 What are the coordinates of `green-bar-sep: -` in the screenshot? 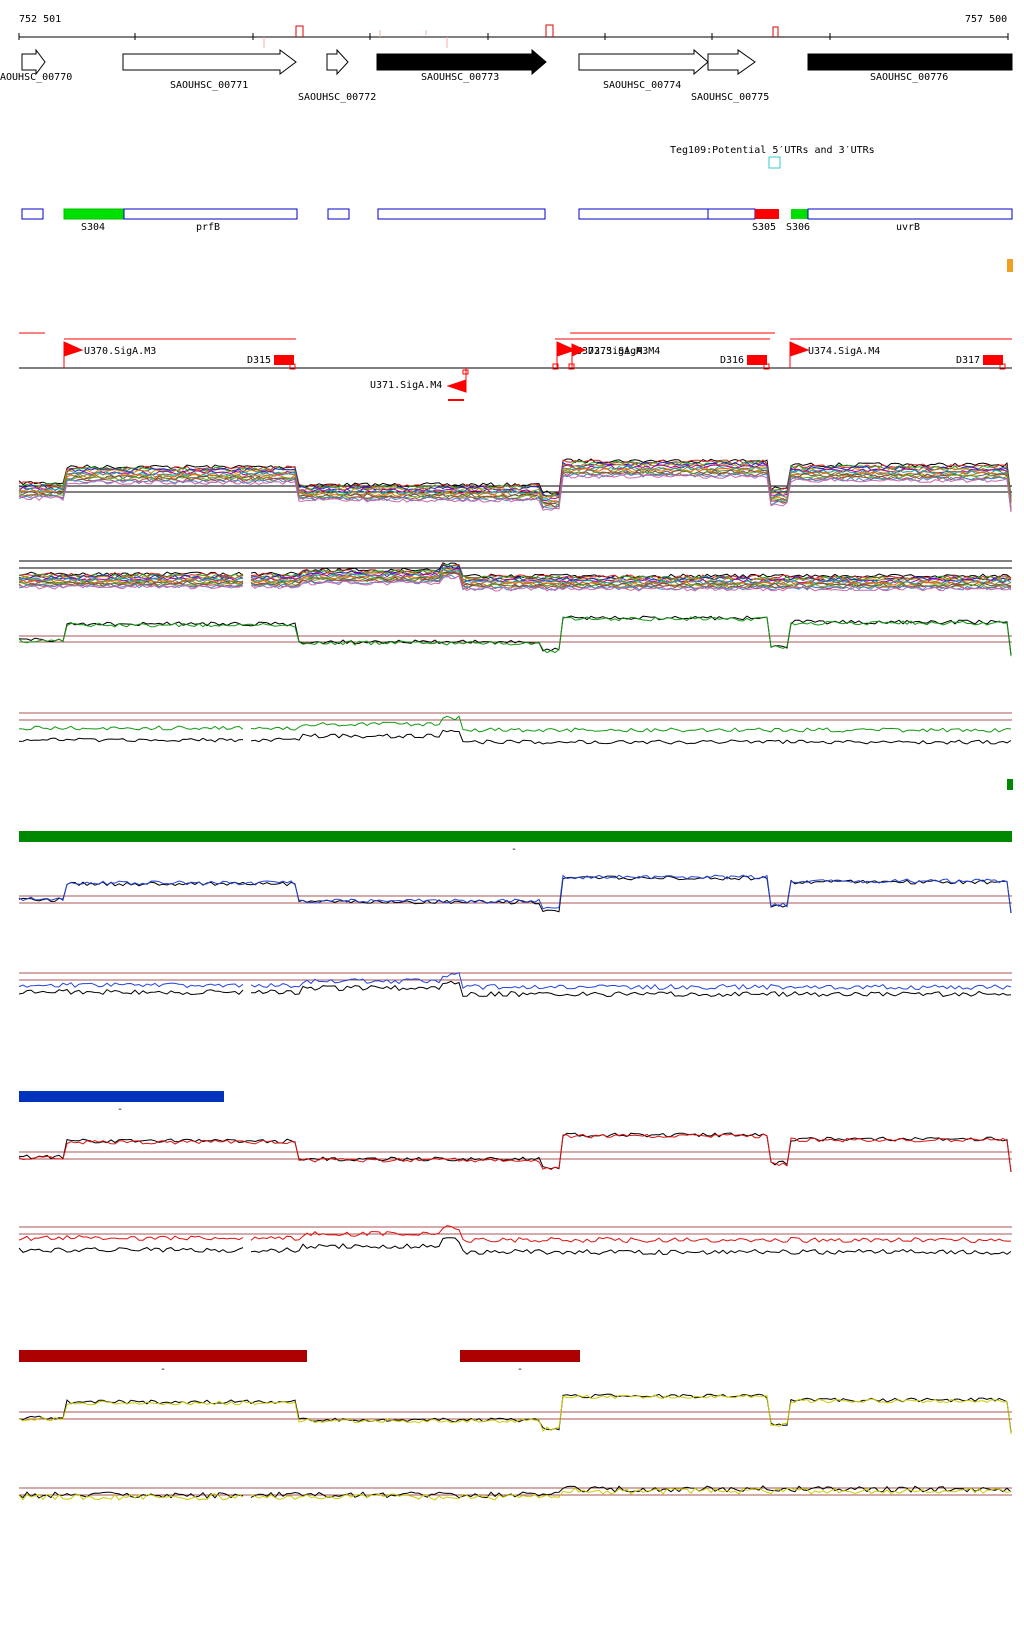 It's located at (514, 849).